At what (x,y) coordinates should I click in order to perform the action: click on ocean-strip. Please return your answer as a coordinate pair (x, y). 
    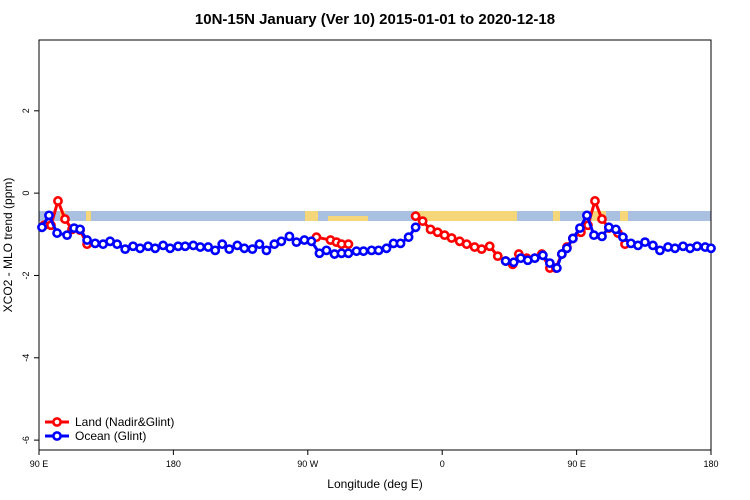
    Looking at the image, I should click on (375, 216).